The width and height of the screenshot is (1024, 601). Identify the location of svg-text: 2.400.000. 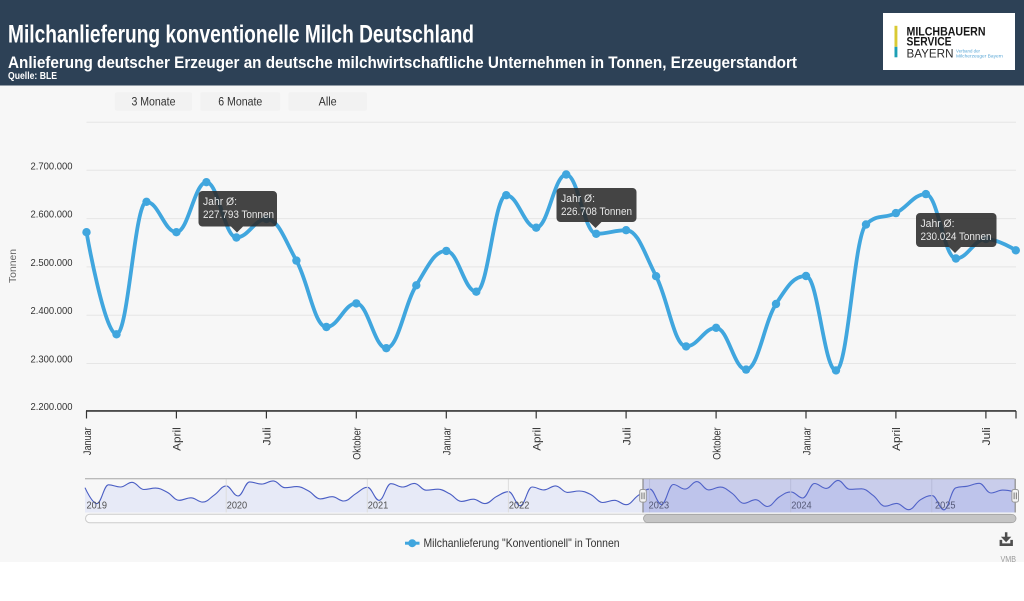
(52, 311).